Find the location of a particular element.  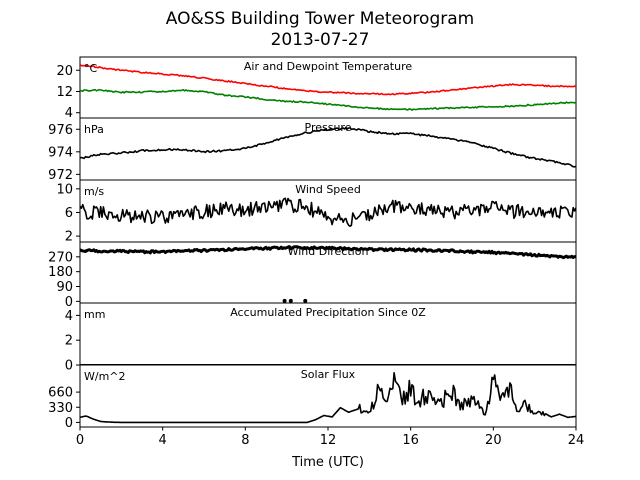

panel-title: Wind Direction is located at coordinates (328, 251).